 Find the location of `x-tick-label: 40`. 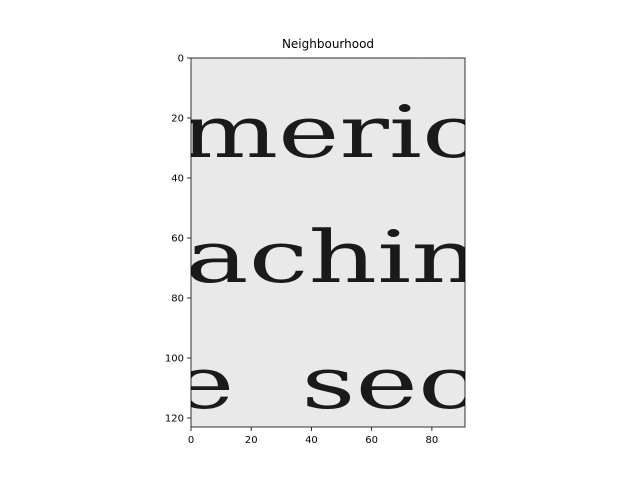

x-tick-label: 40 is located at coordinates (311, 440).